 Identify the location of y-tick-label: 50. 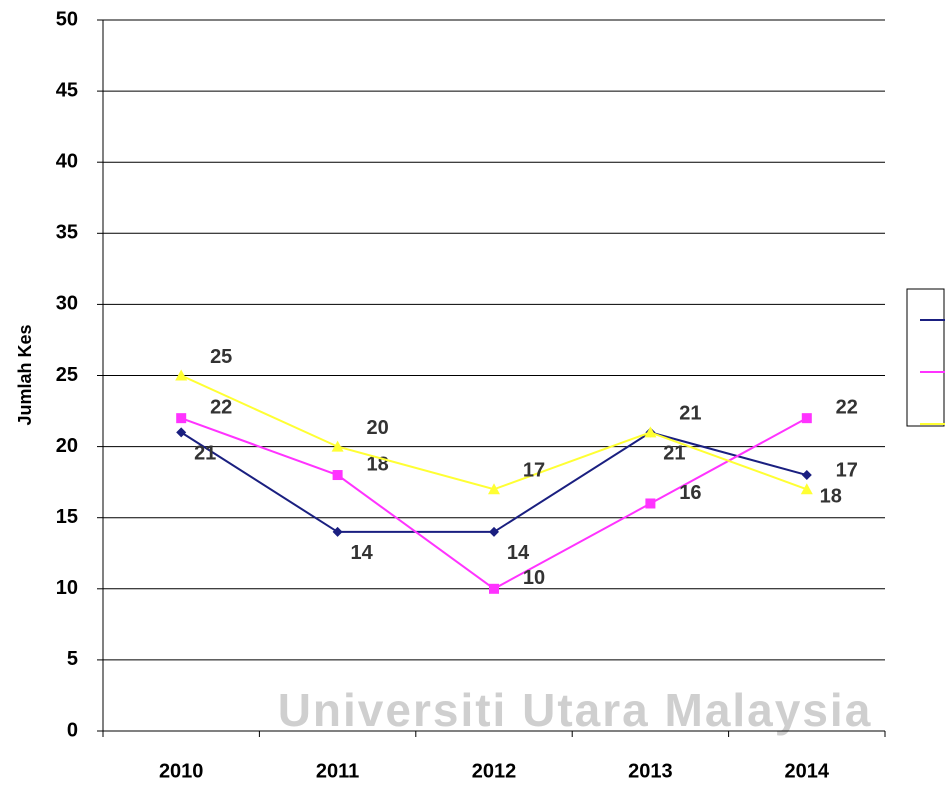
(67, 19).